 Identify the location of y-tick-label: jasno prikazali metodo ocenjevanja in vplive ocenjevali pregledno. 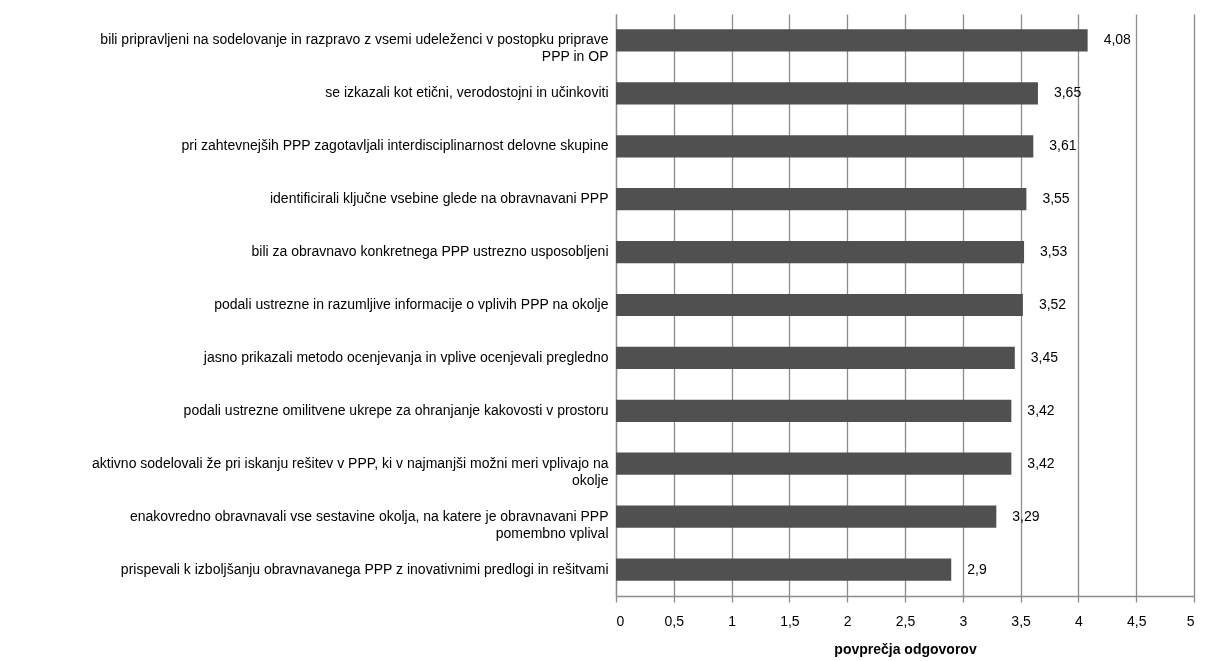
(405, 356).